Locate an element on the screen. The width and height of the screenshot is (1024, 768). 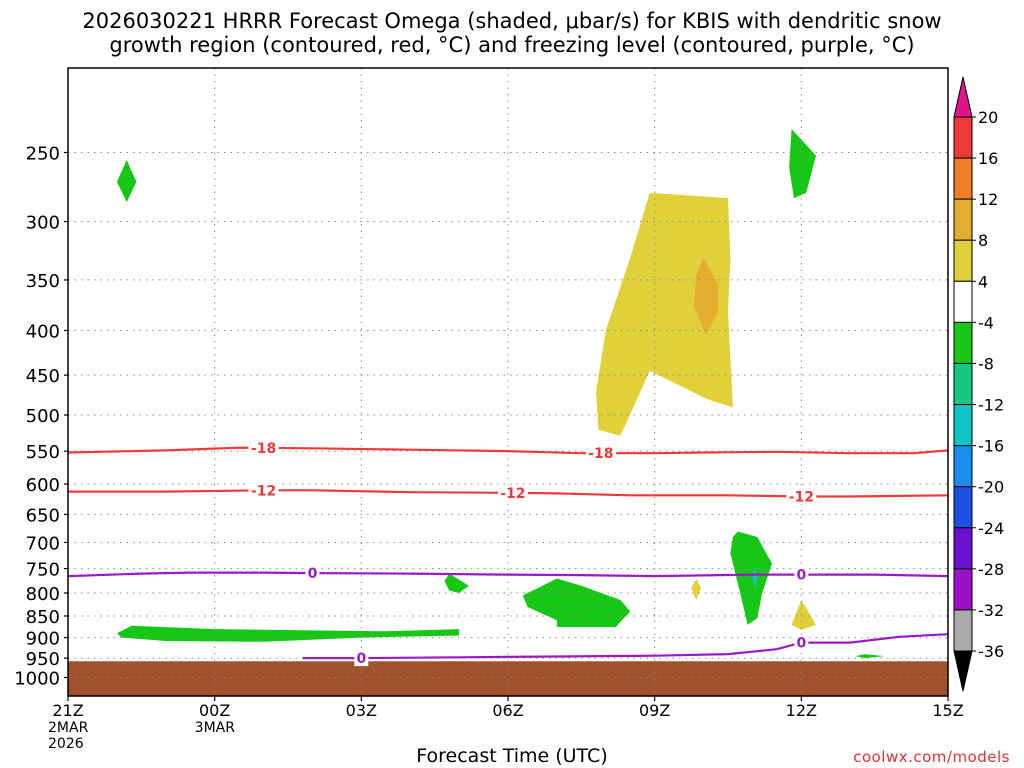
y-tick-label-1: 300 is located at coordinates (43, 223).